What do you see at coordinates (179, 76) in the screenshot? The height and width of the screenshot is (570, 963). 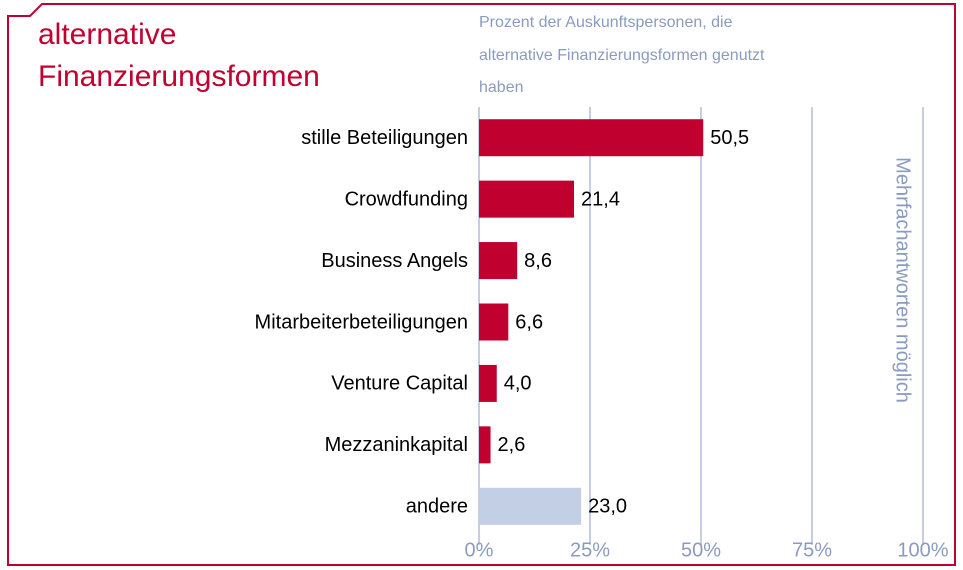 I see `chart-title: Finanzierungsformen` at bounding box center [179, 76].